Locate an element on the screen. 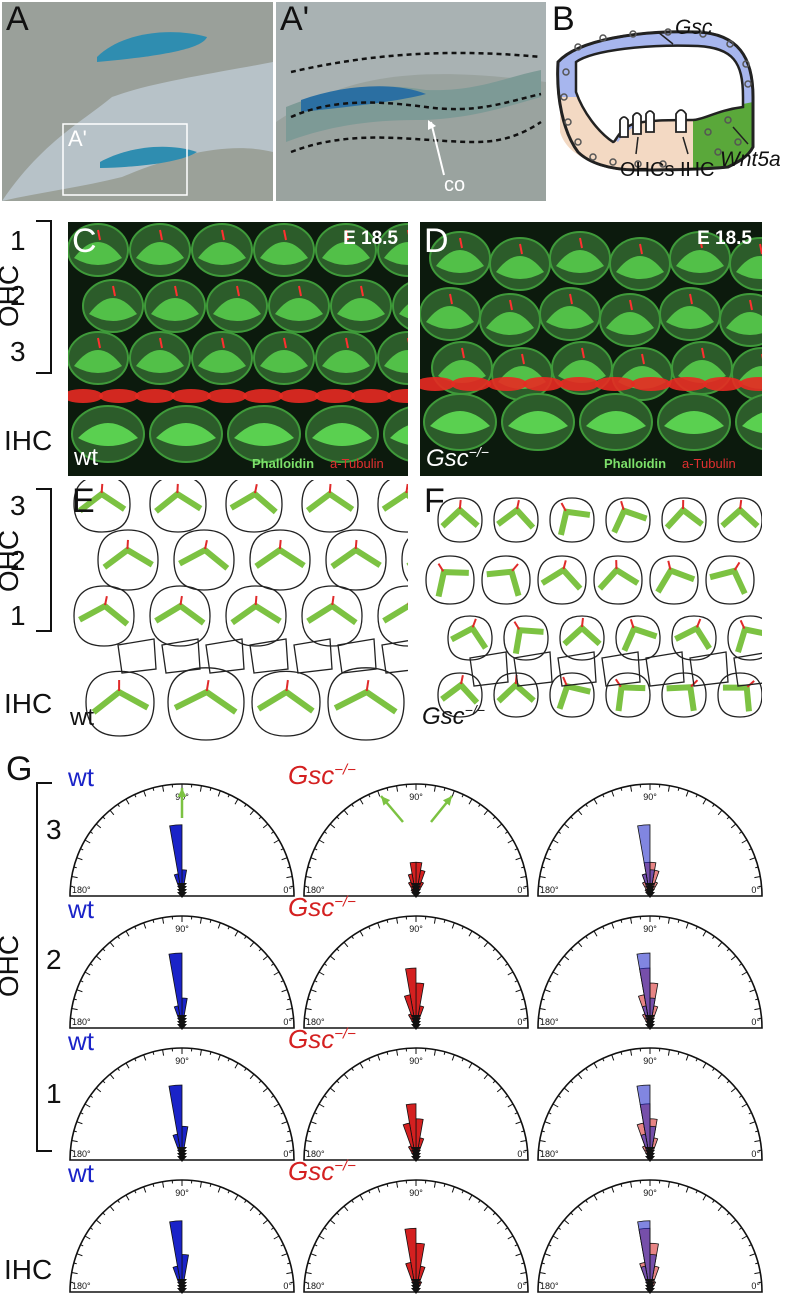  wnt5a-label: Wnt5a is located at coordinates (750, 159).